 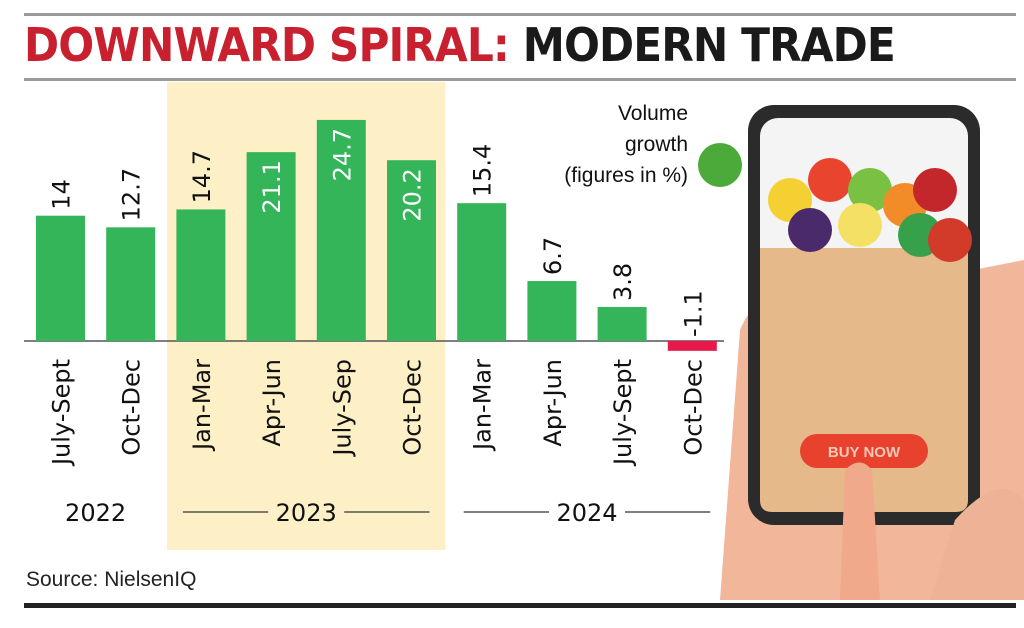 What do you see at coordinates (702, 45) in the screenshot?
I see `title-rest: MODERN TRADE` at bounding box center [702, 45].